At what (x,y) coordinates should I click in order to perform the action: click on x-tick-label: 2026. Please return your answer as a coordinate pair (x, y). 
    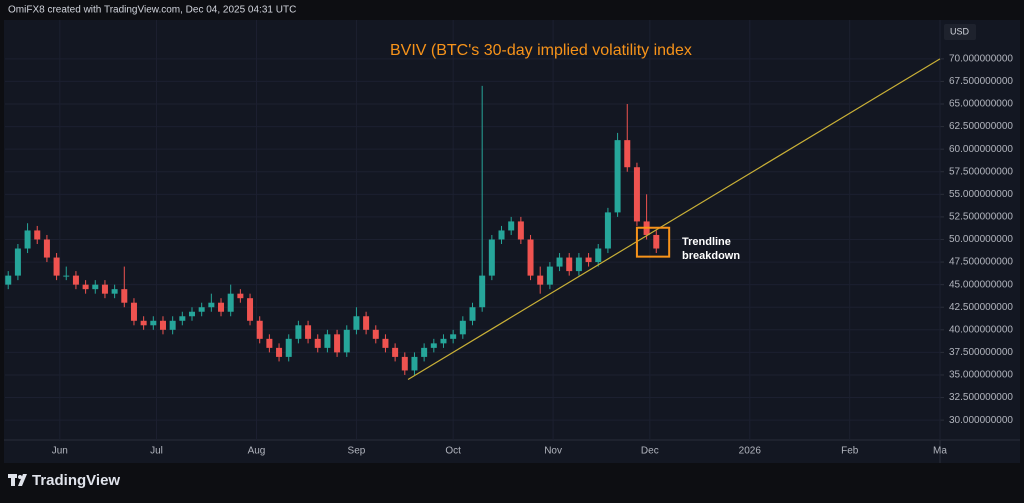
    Looking at the image, I should click on (750, 451).